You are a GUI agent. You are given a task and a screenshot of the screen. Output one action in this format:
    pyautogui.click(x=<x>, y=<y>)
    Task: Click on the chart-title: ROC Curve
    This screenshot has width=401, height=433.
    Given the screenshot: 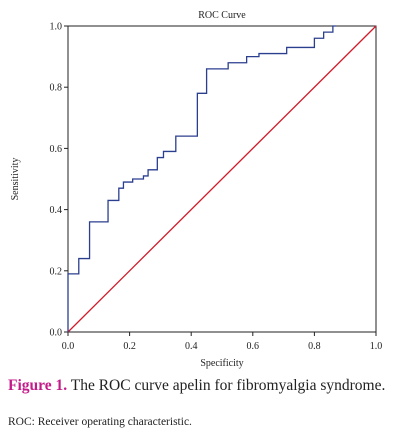 What is the action you would take?
    pyautogui.click(x=222, y=15)
    